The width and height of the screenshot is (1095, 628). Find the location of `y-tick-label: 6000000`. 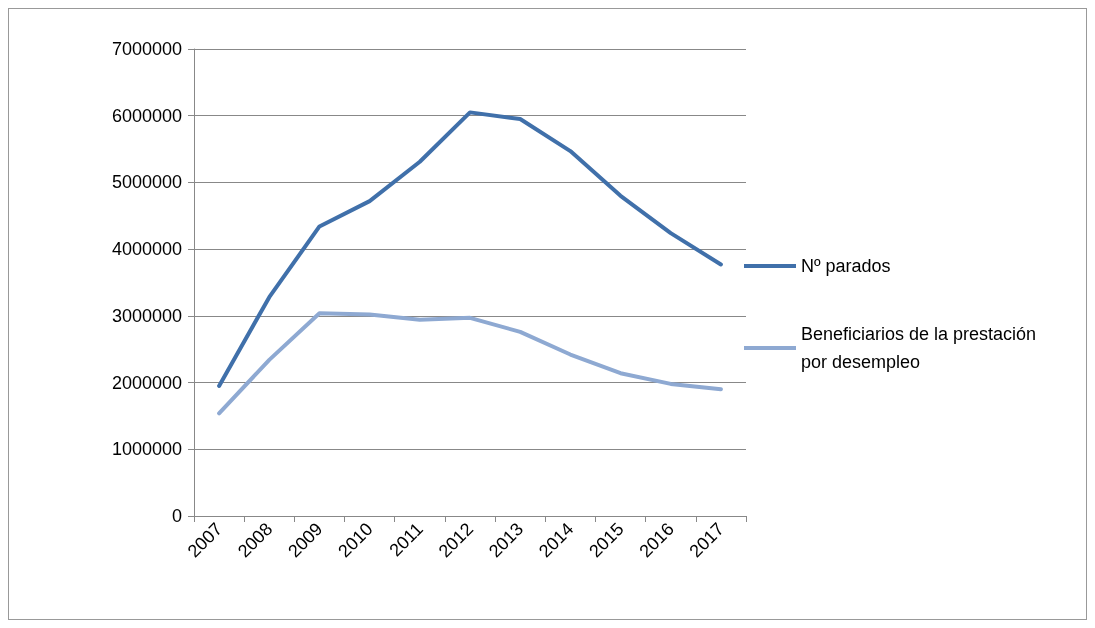

y-tick-label: 6000000 is located at coordinates (146, 115).